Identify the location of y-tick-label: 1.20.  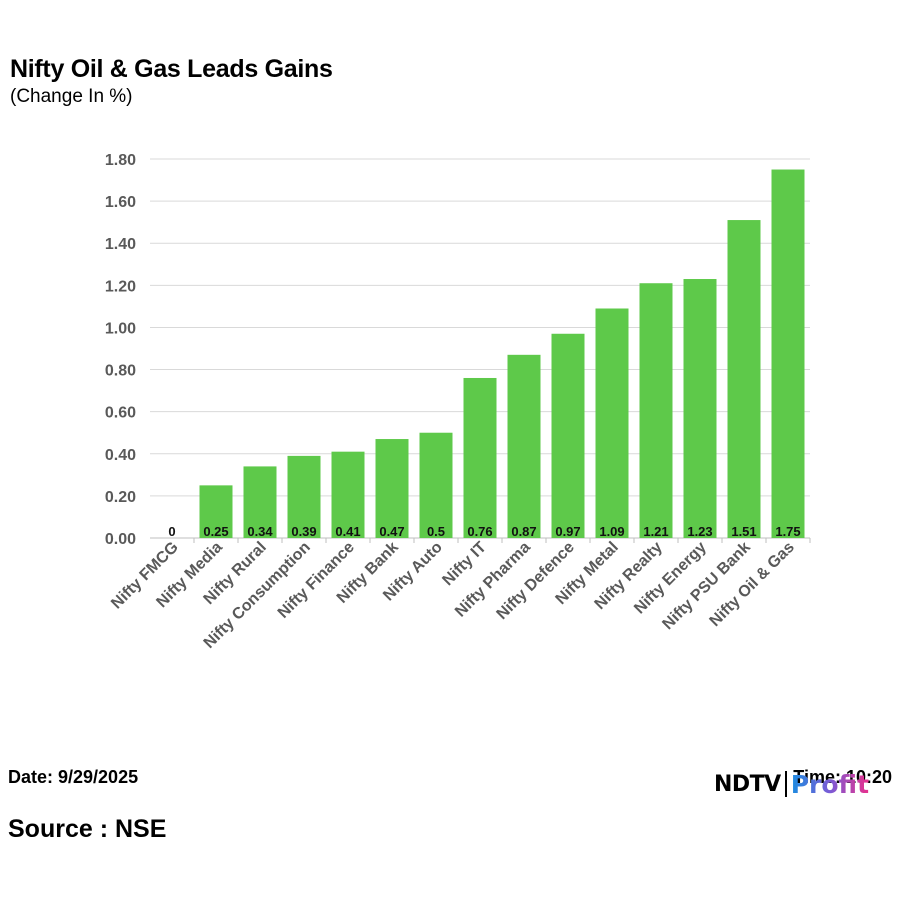
(120, 286).